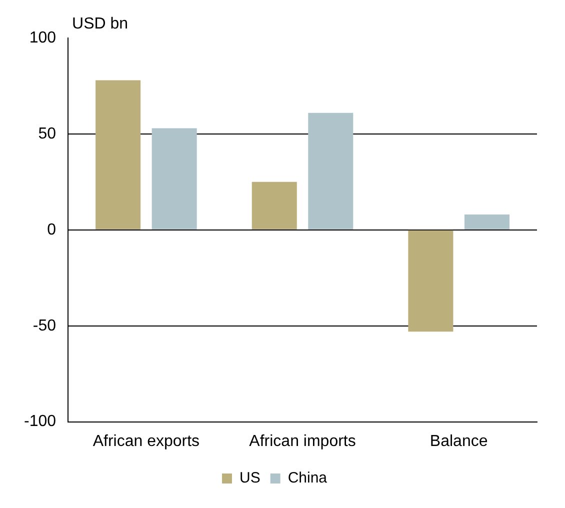  Describe the element at coordinates (146, 441) in the screenshot. I see `x-tick-label: African exports` at that location.